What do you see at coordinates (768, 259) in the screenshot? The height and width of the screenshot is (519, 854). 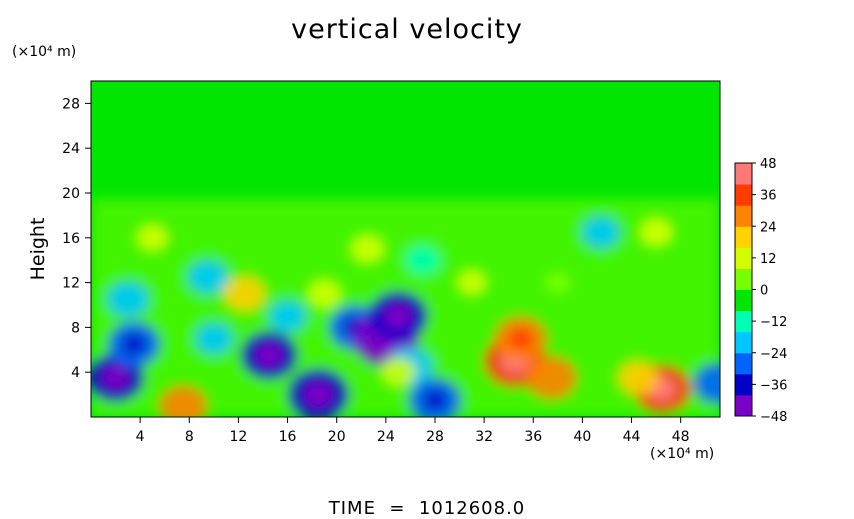 I see `colorbar-label-3: 12` at bounding box center [768, 259].